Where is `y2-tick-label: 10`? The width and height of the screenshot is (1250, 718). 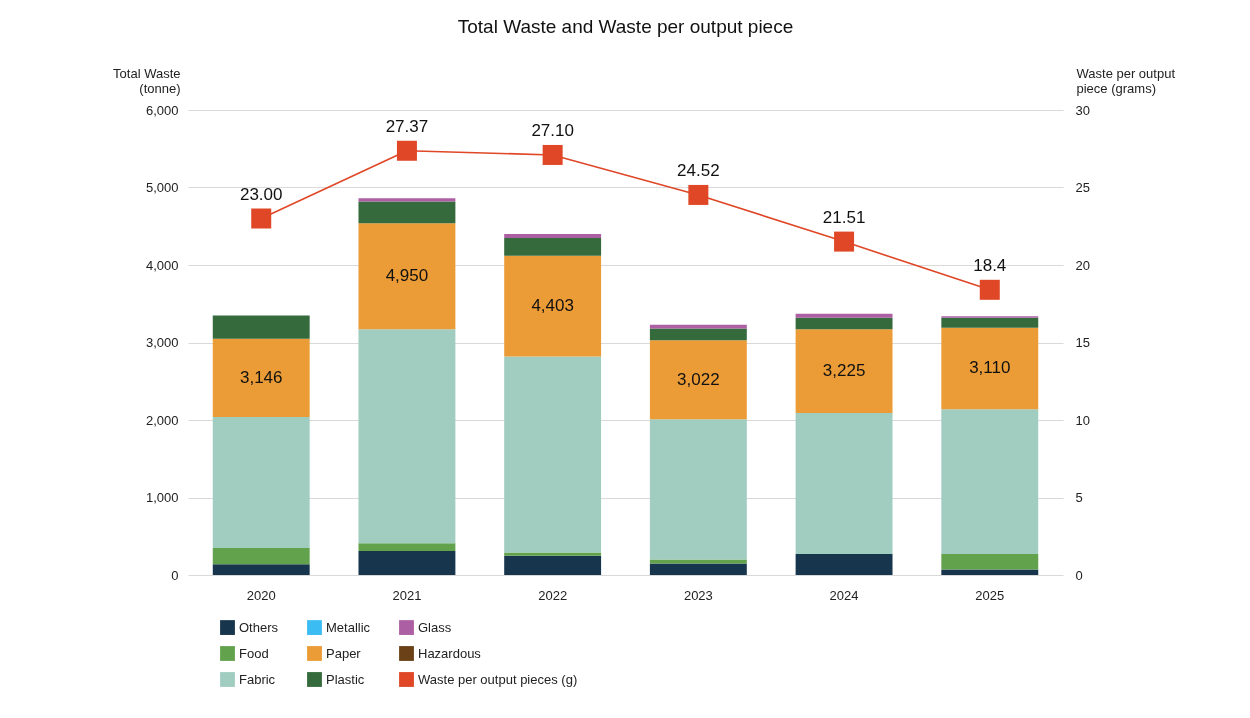 y2-tick-label: 10 is located at coordinates (1082, 420).